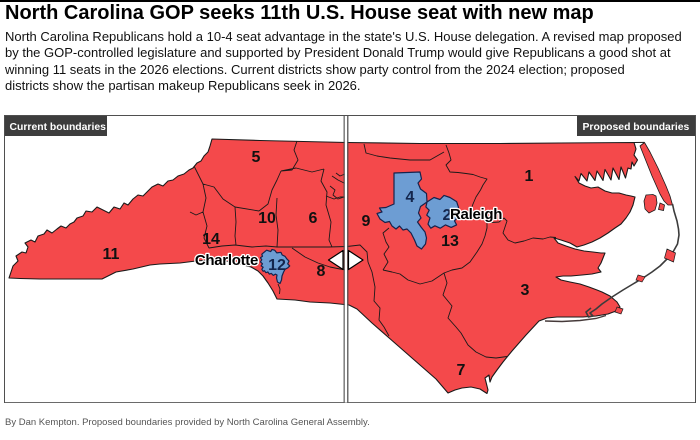 The image size is (700, 440). I want to click on svg-text: Raleigh, so click(476, 214).